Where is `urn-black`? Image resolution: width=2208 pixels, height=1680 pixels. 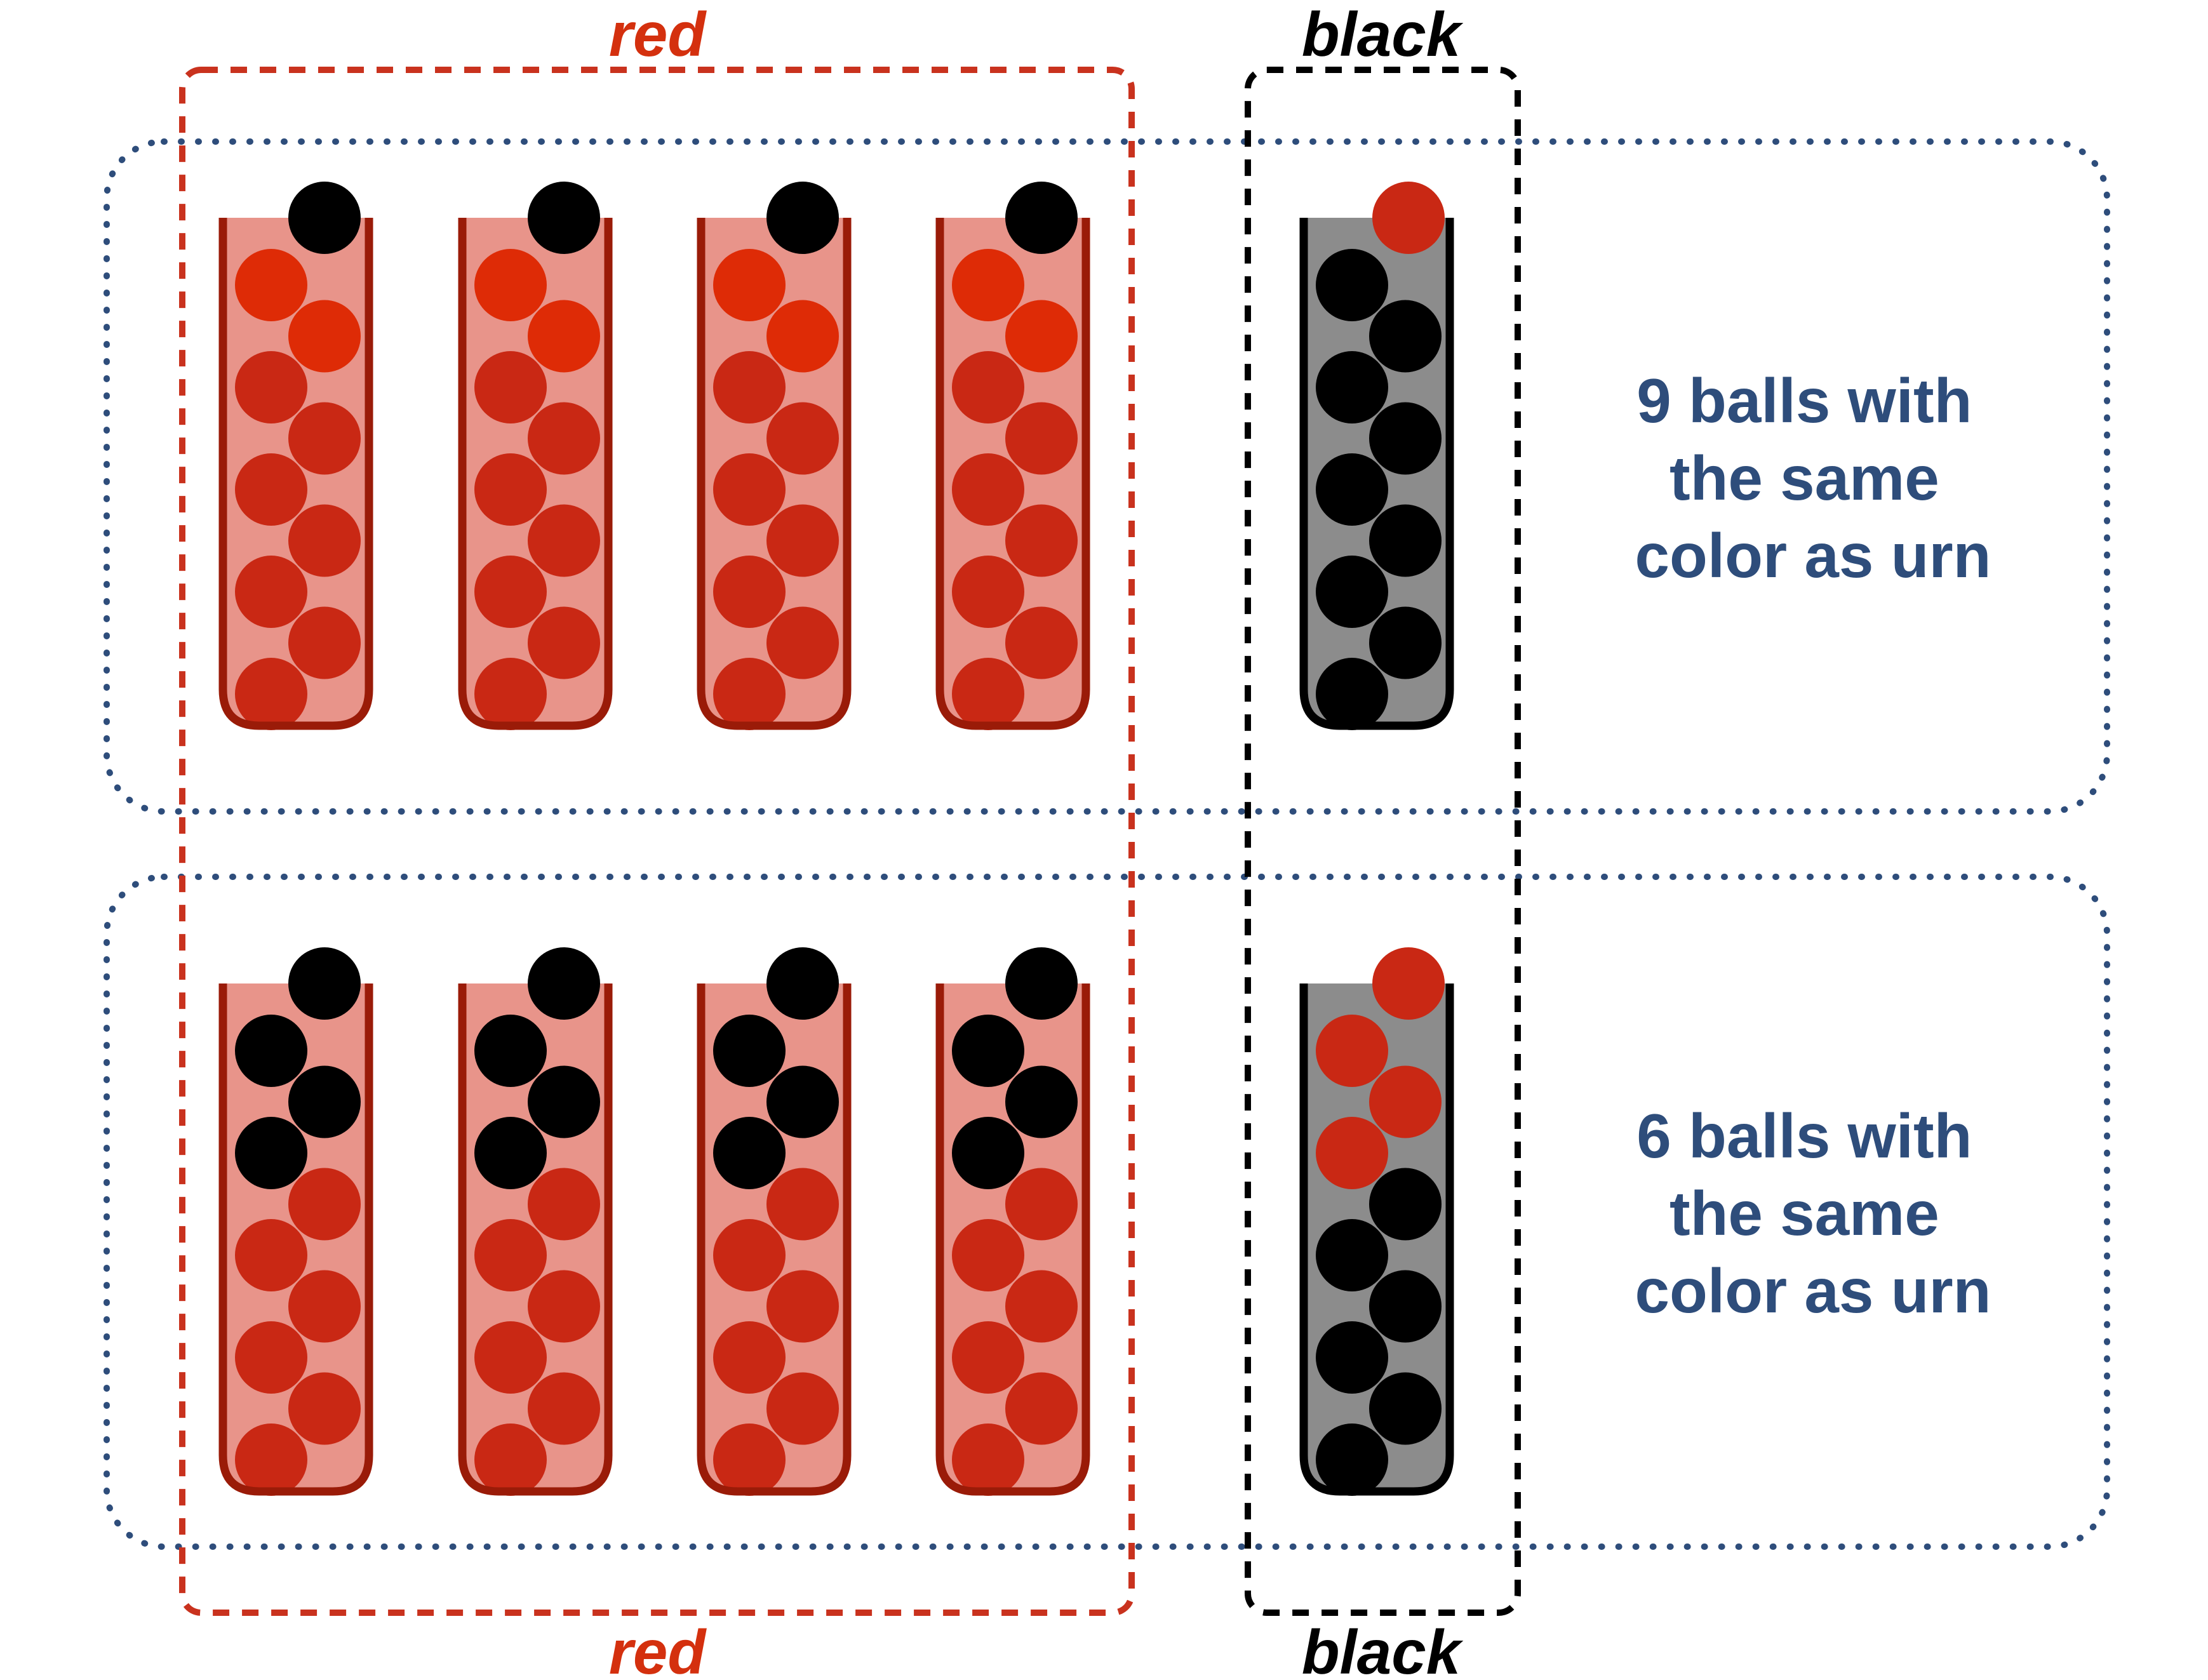
urn-black is located at coordinates (1376, 1221).